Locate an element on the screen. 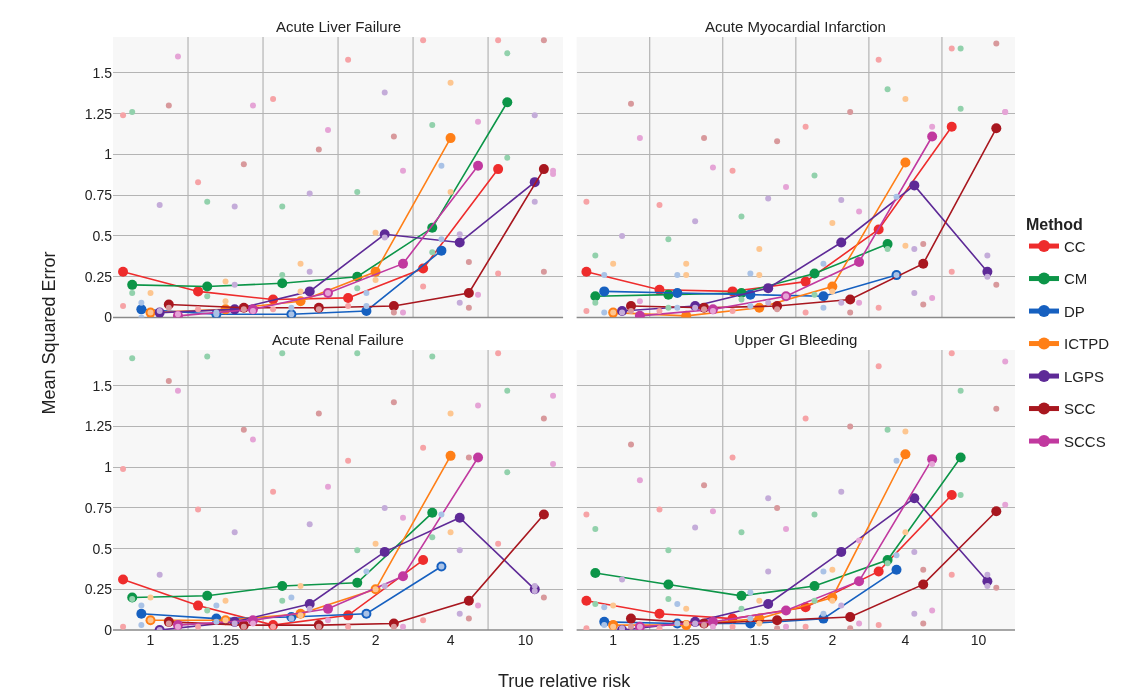 This screenshot has height=691, width=1145. y-axis-title: Mean Squared Error is located at coordinates (48, 333).